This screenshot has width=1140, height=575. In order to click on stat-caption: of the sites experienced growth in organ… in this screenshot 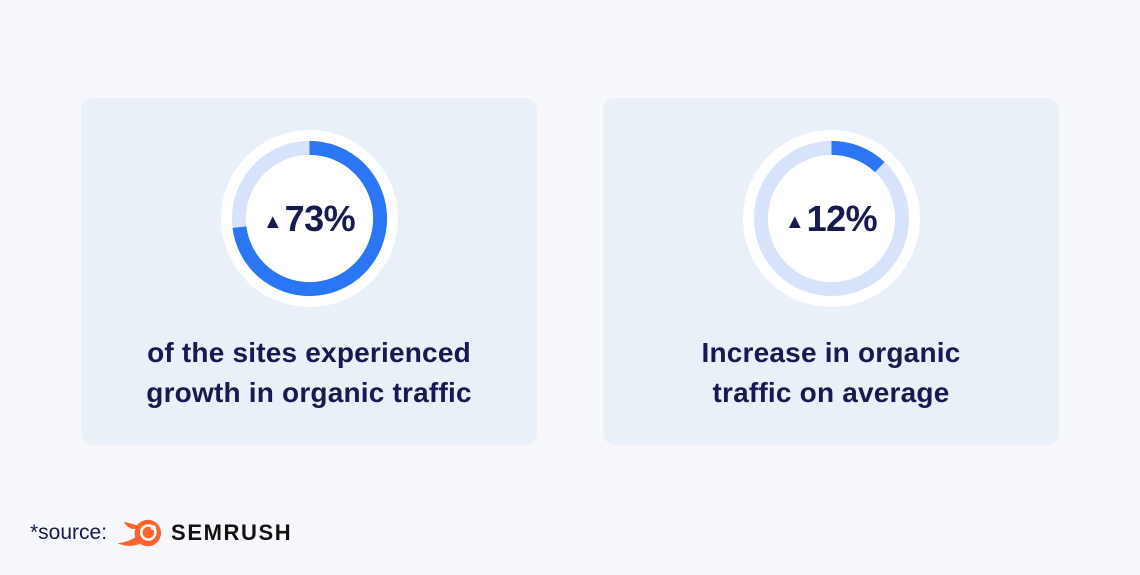, I will do `click(308, 373)`.